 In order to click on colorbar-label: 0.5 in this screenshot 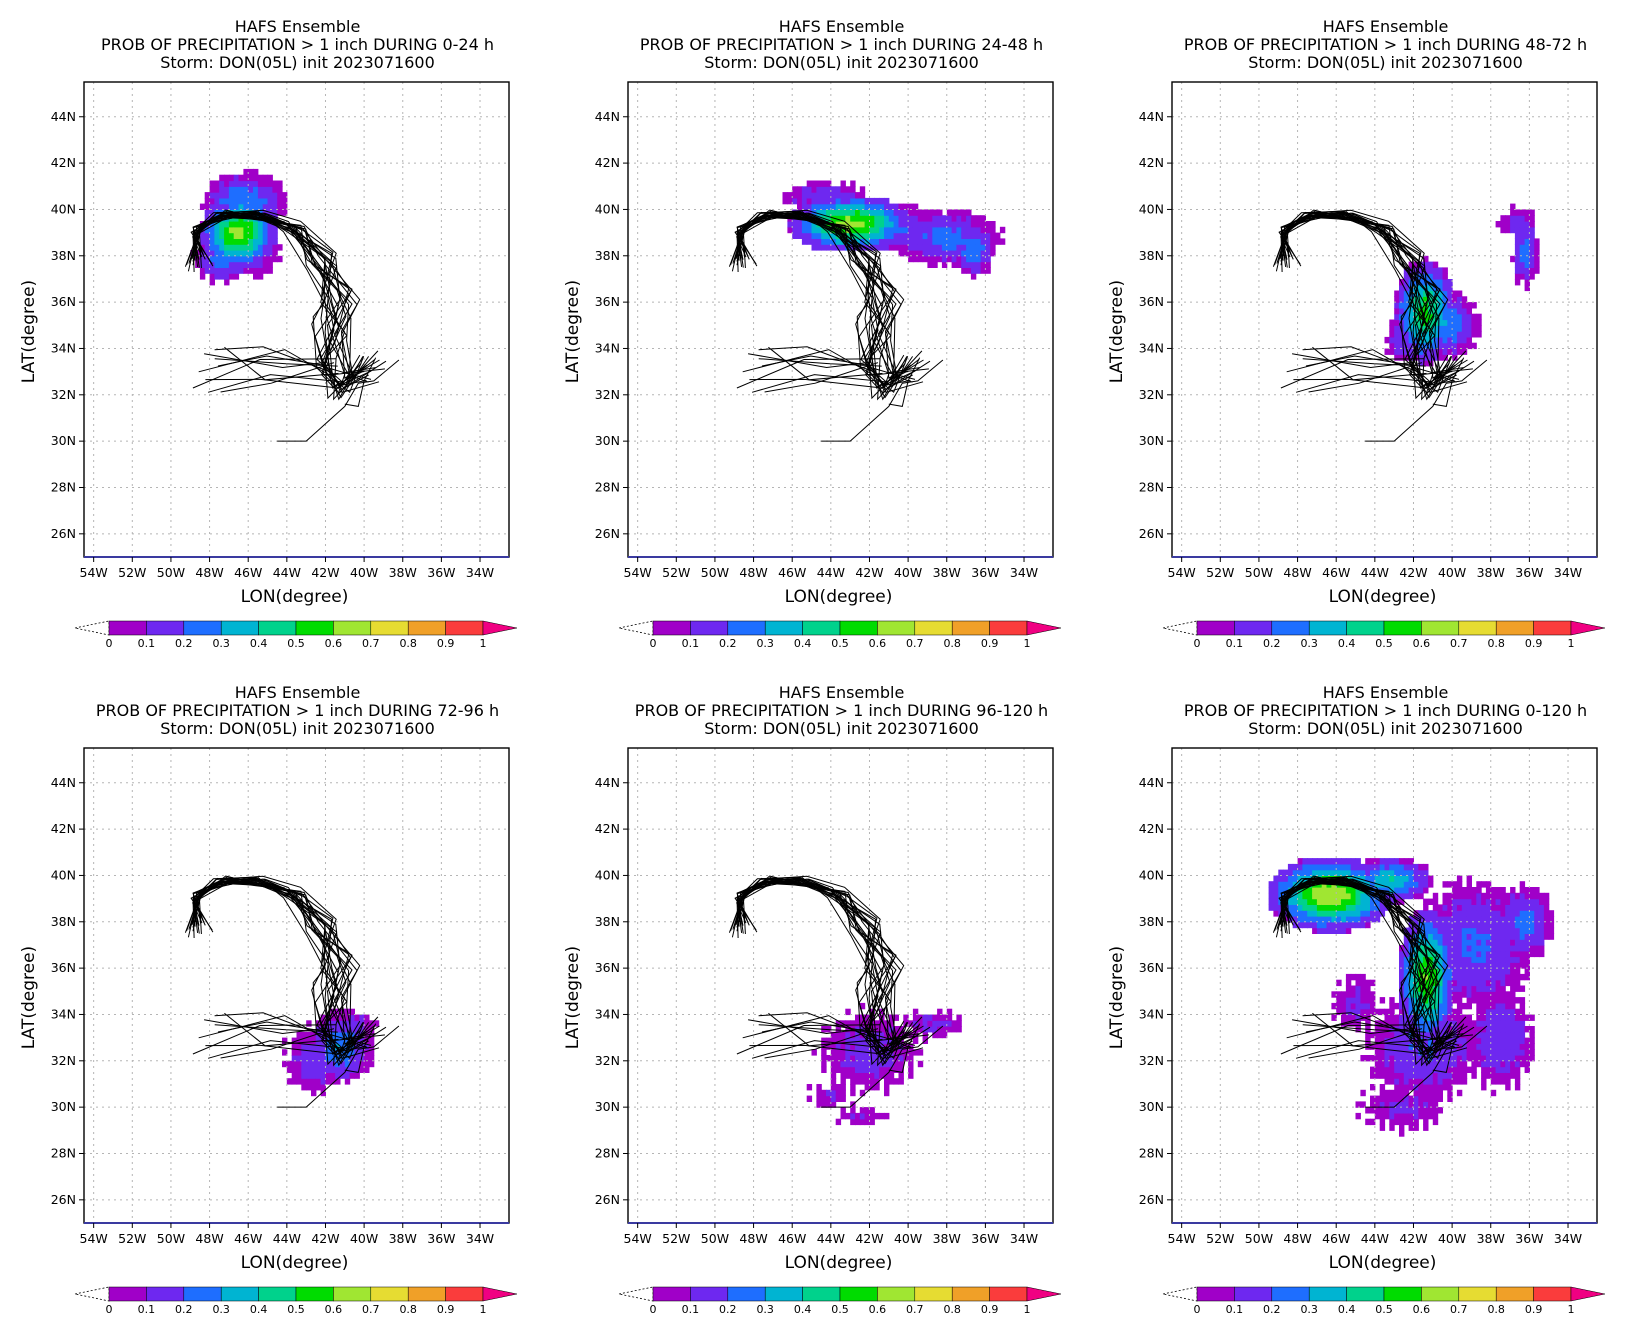, I will do `click(840, 1309)`.